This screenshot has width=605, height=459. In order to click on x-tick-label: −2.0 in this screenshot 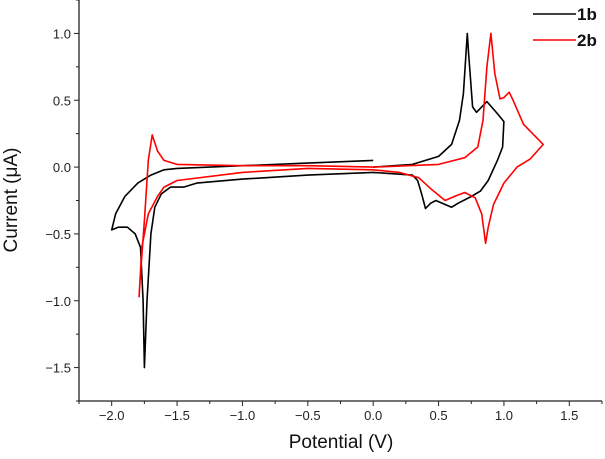, I will do `click(112, 415)`.